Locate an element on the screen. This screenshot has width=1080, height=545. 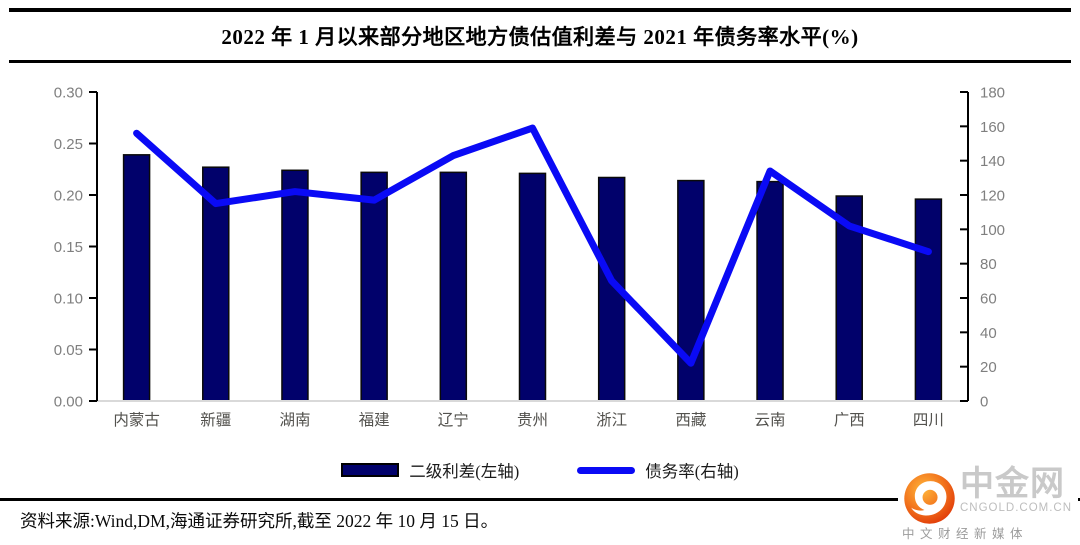
title-bar: 2022 年 1 月以来部分地区地方债估值利差与 2021 年债务率水平(%) is located at coordinates (540, 35).